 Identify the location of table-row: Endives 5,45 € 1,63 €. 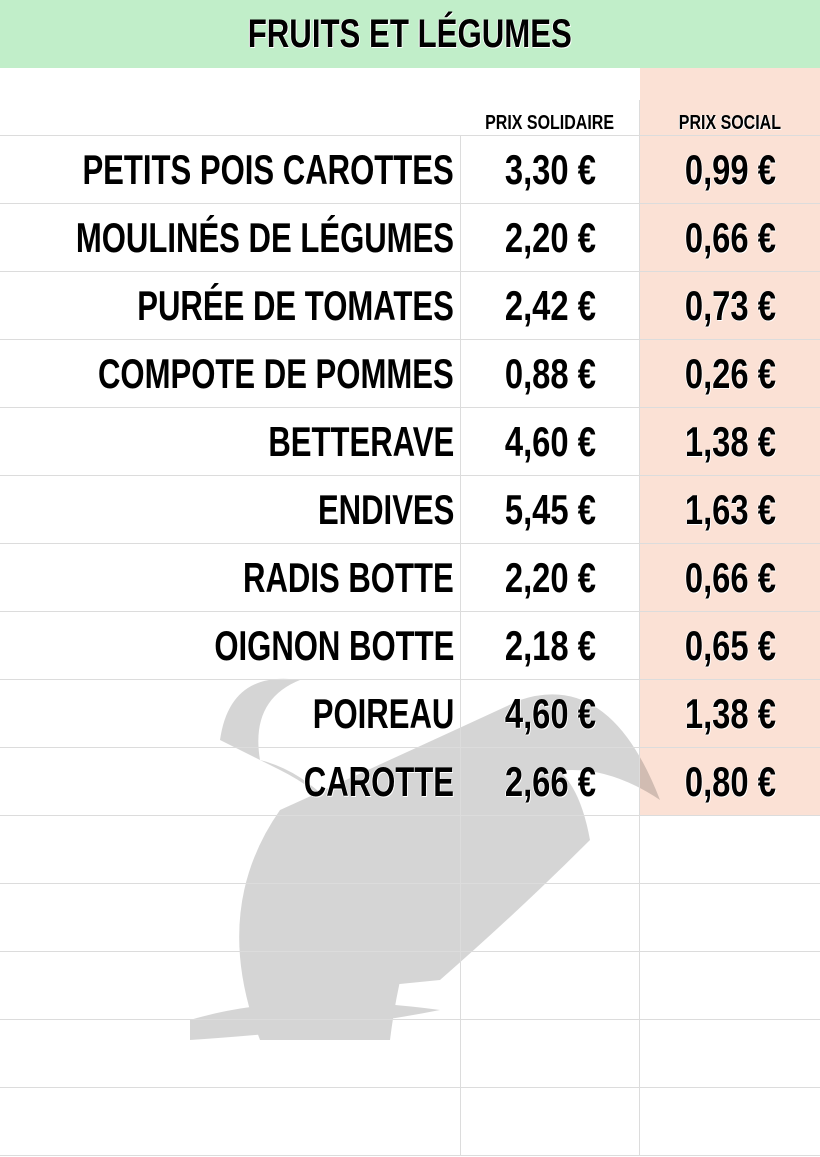
(410, 510).